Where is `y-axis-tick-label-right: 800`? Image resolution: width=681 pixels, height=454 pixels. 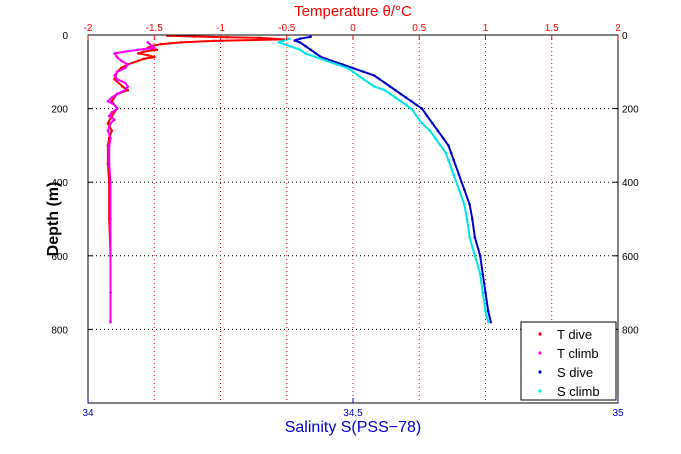
y-axis-tick-label-right: 800 is located at coordinates (630, 330).